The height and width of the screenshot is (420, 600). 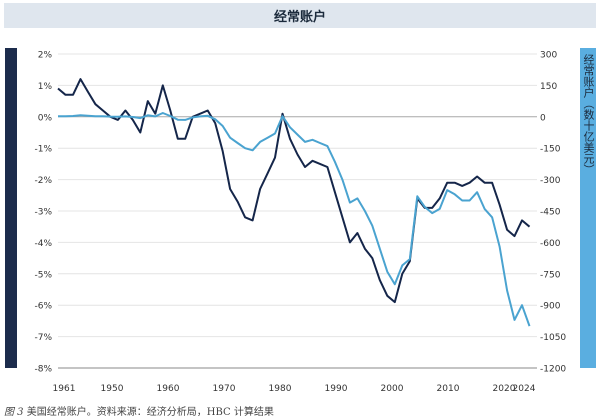 I want to click on left-axis-band, so click(x=11, y=208).